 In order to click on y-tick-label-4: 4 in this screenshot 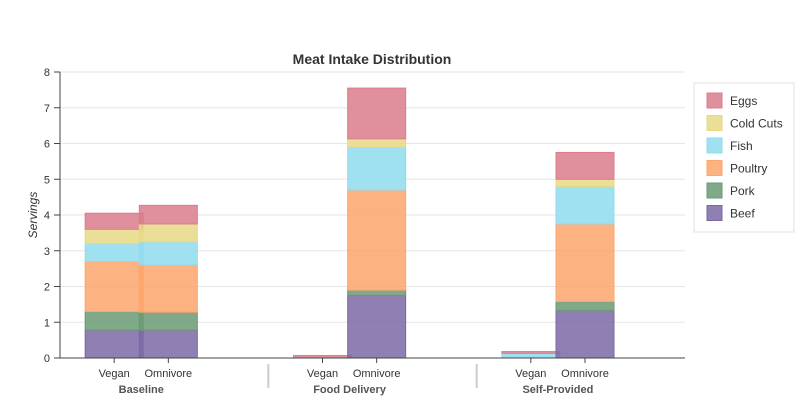, I will do `click(47, 216)`.